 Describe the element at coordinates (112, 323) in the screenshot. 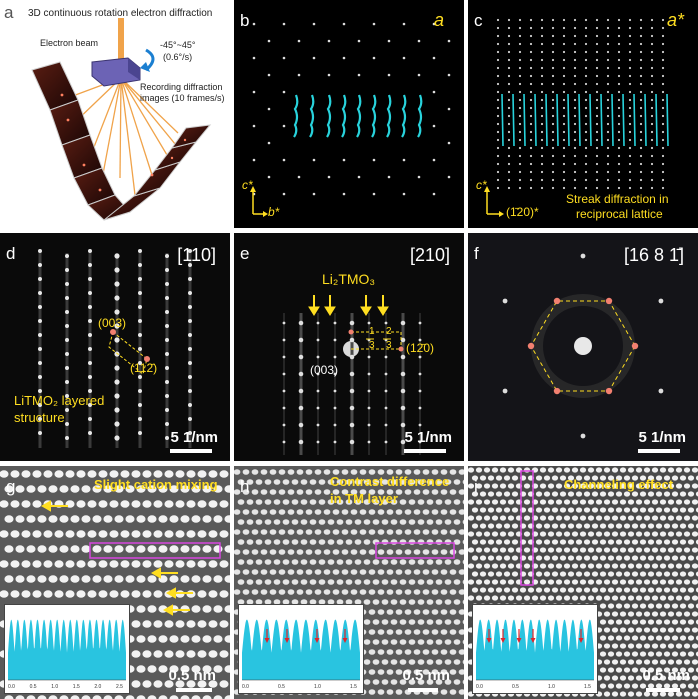

I see `spot-003: (003)` at that location.